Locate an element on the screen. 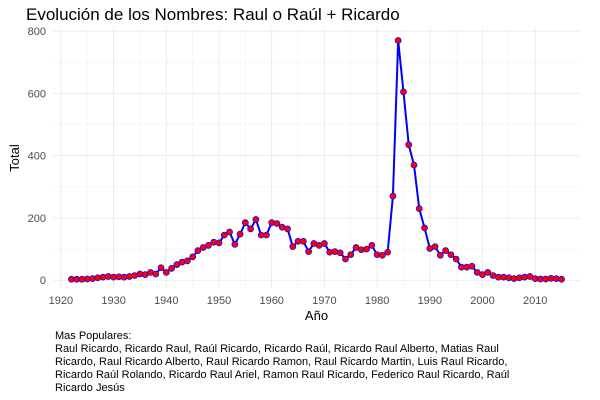 Image resolution: width=600 pixels, height=400 pixels. x-tick-label: 1970 is located at coordinates (324, 301).